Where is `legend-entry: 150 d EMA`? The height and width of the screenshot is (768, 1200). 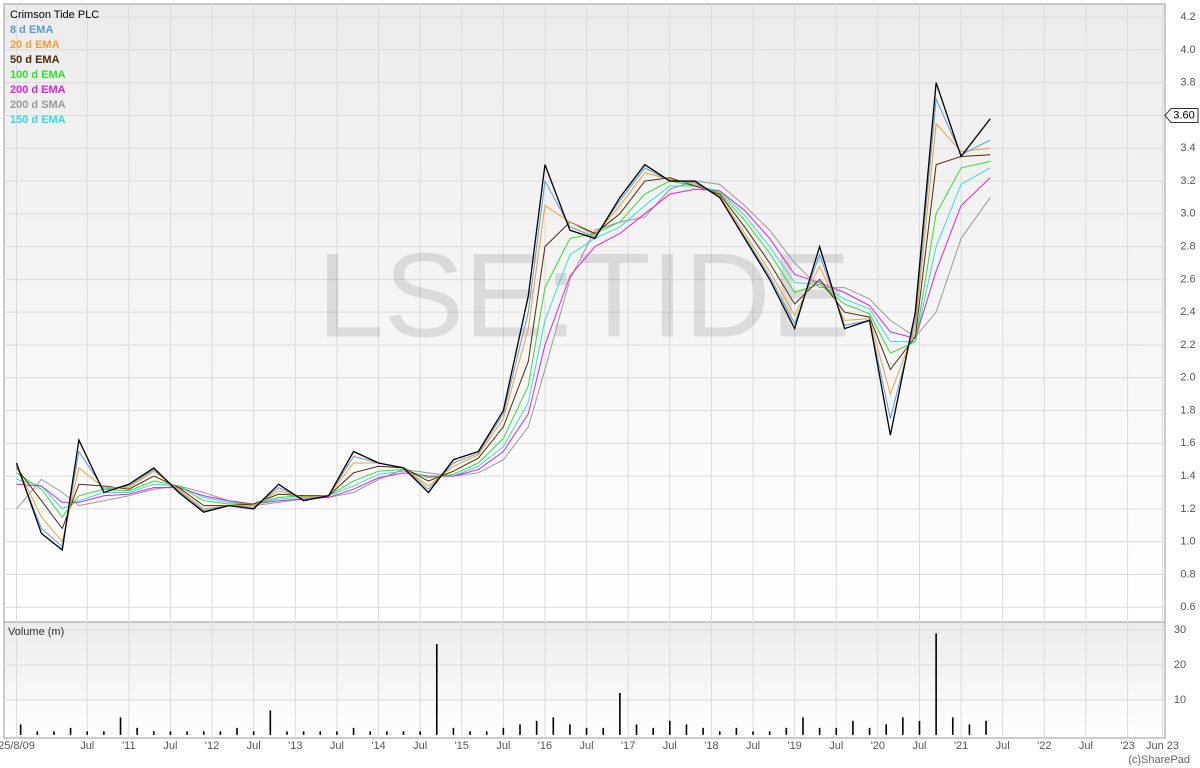
legend-entry: 150 d EMA is located at coordinates (38, 120).